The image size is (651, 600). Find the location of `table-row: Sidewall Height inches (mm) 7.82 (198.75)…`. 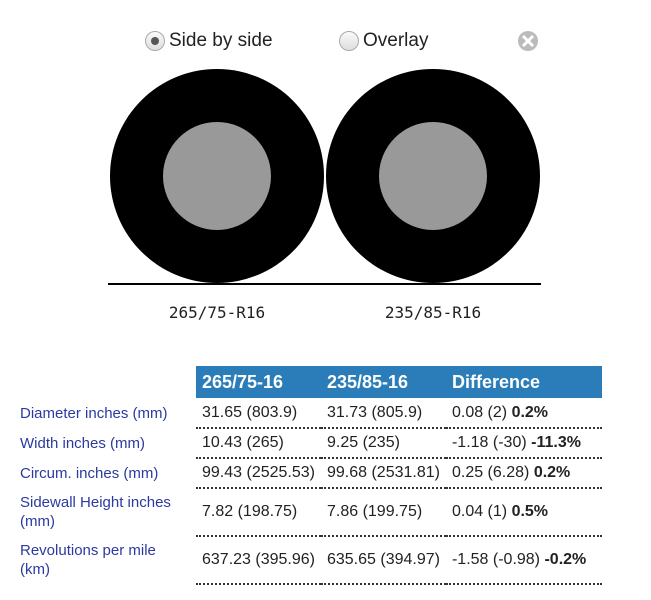

table-row: Sidewall Height inches (mm) 7.82 (198.75)… is located at coordinates (309, 512).